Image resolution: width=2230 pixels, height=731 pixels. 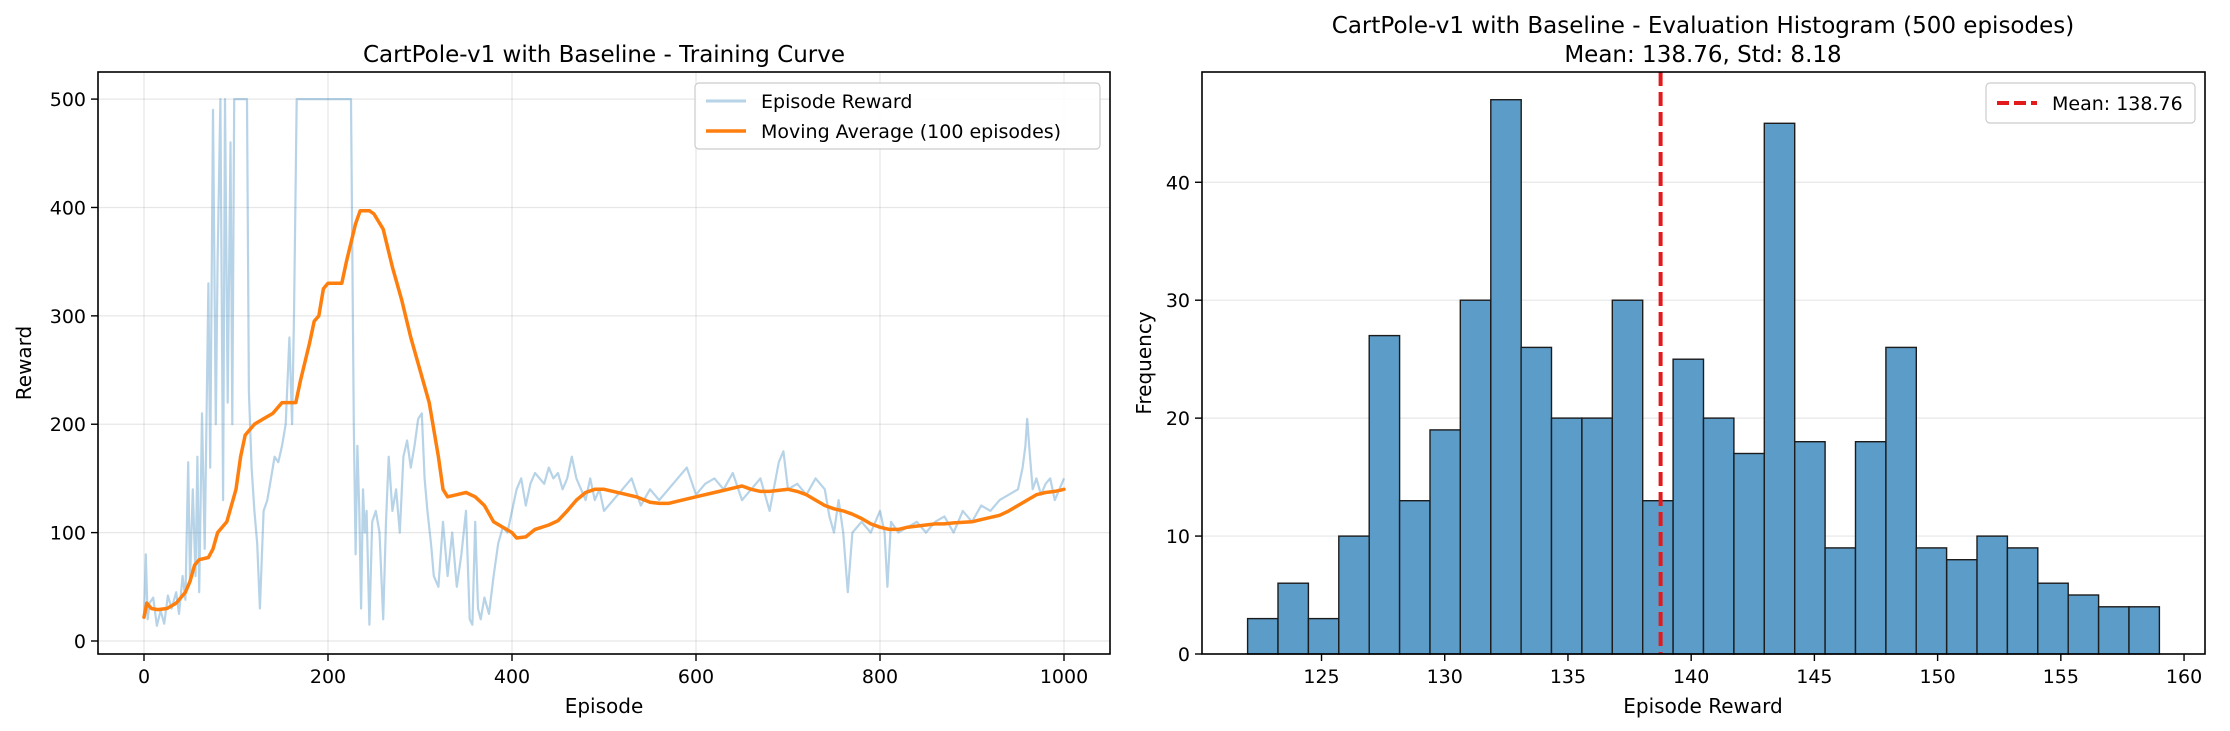 What do you see at coordinates (24, 363) in the screenshot?
I see `training-curve-ylabel: Reward` at bounding box center [24, 363].